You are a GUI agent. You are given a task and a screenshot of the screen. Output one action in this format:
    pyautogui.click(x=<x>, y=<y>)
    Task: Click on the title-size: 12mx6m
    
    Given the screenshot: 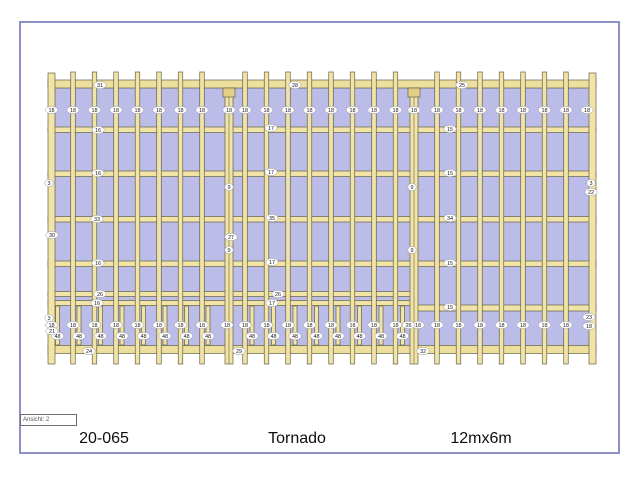 What is the action you would take?
    pyautogui.click(x=481, y=438)
    